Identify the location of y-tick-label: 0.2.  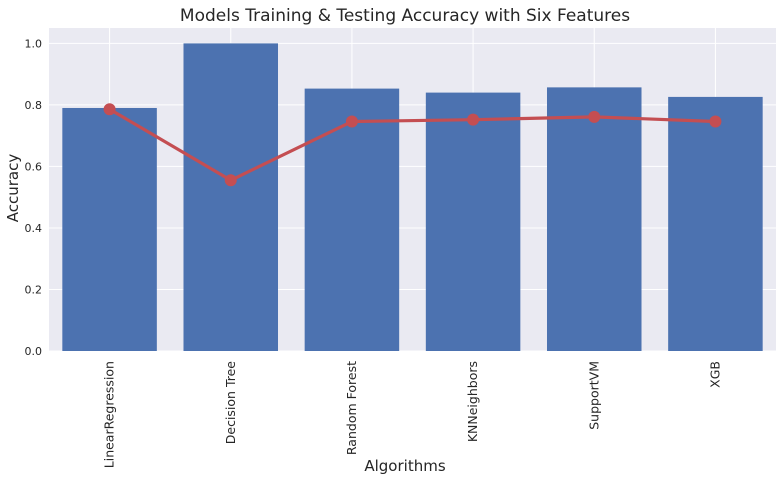
(34, 289).